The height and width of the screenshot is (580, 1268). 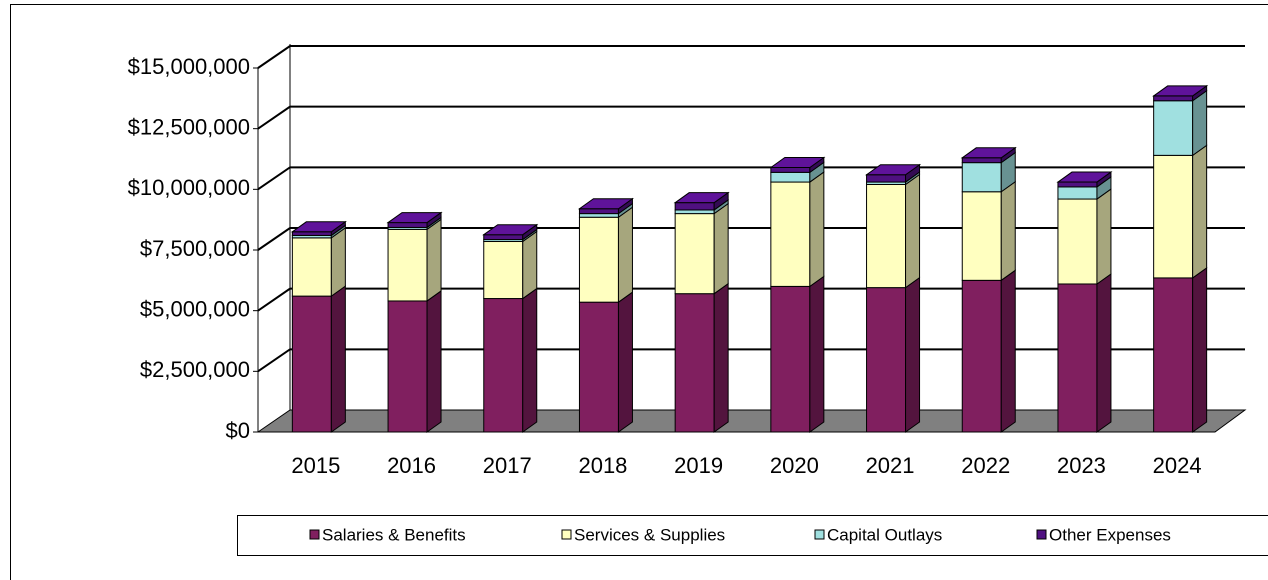 I want to click on legend-label: Capital Outlays, so click(x=884, y=534).